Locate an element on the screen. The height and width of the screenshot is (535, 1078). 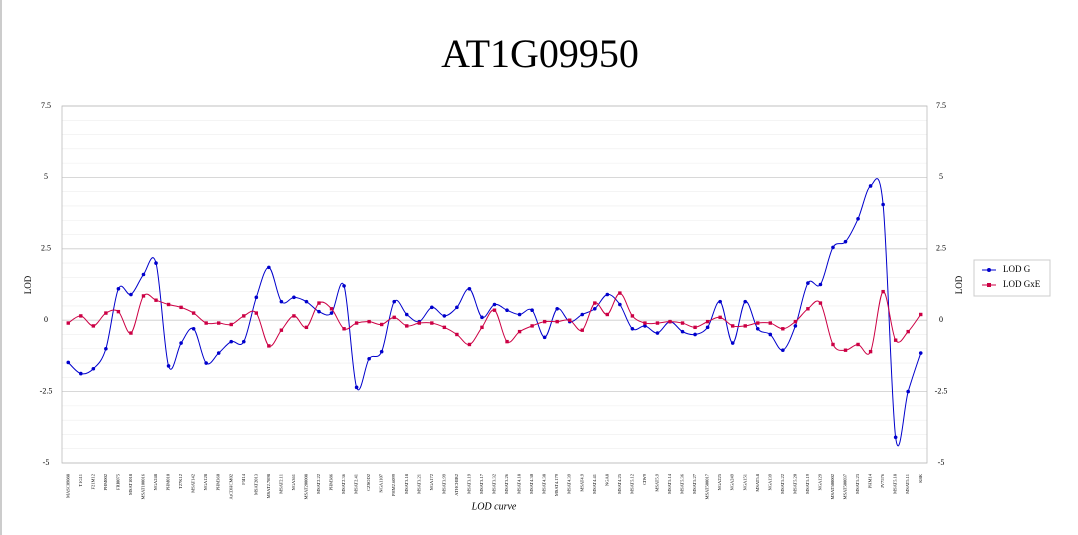
x-tick-label: MSAT5.18 is located at coordinates (895, 483).